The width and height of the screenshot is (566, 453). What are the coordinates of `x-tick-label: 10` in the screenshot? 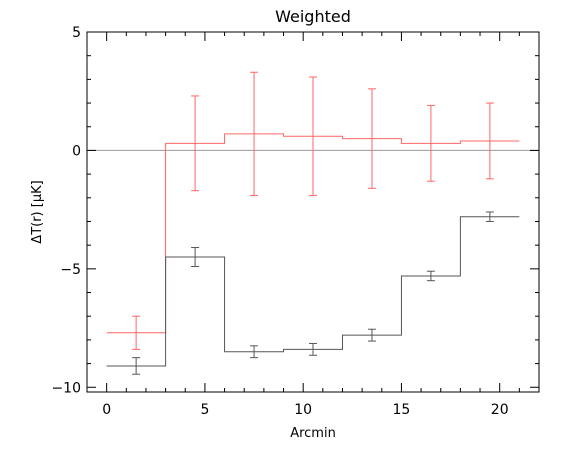 It's located at (303, 410).